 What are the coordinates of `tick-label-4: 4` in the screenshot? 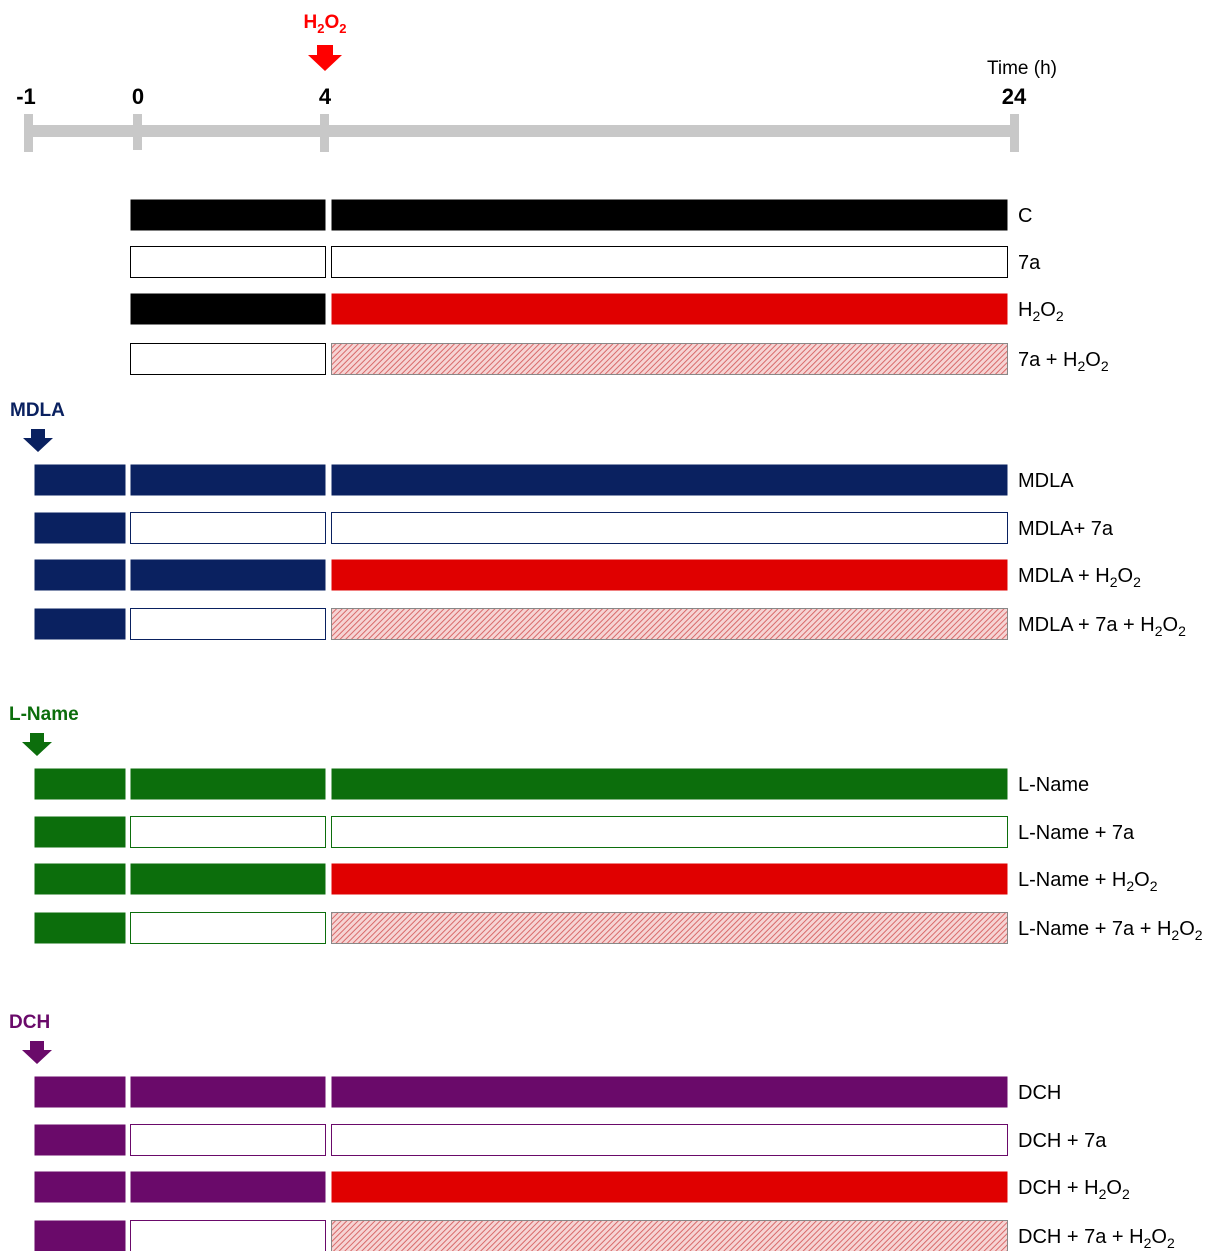 It's located at (325, 96).